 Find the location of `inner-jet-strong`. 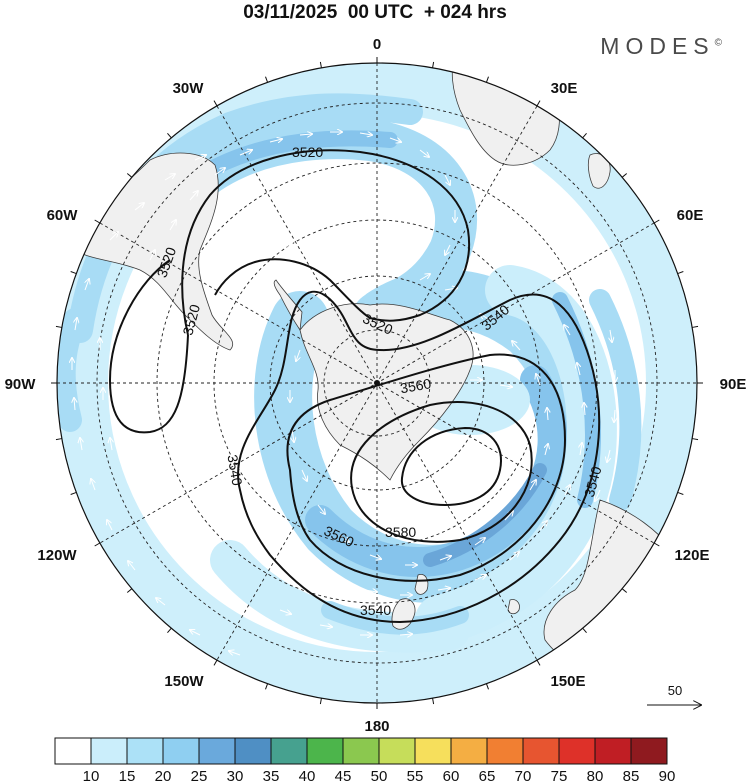

inner-jet-strong is located at coordinates (436, 471).